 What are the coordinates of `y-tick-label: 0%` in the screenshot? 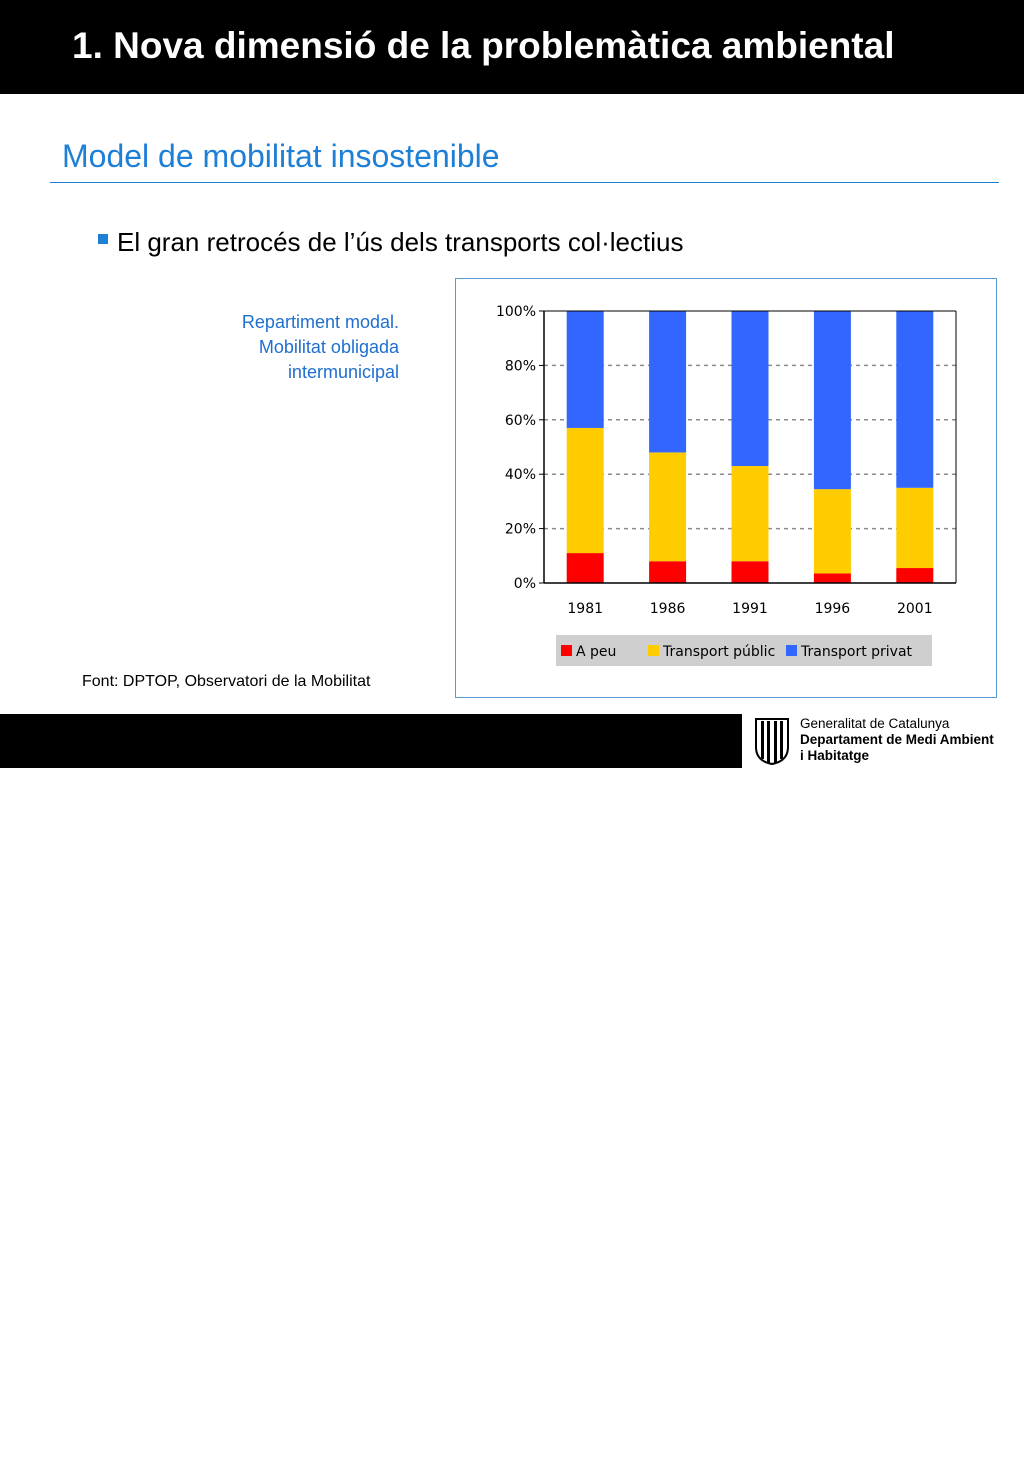 It's located at (525, 584).